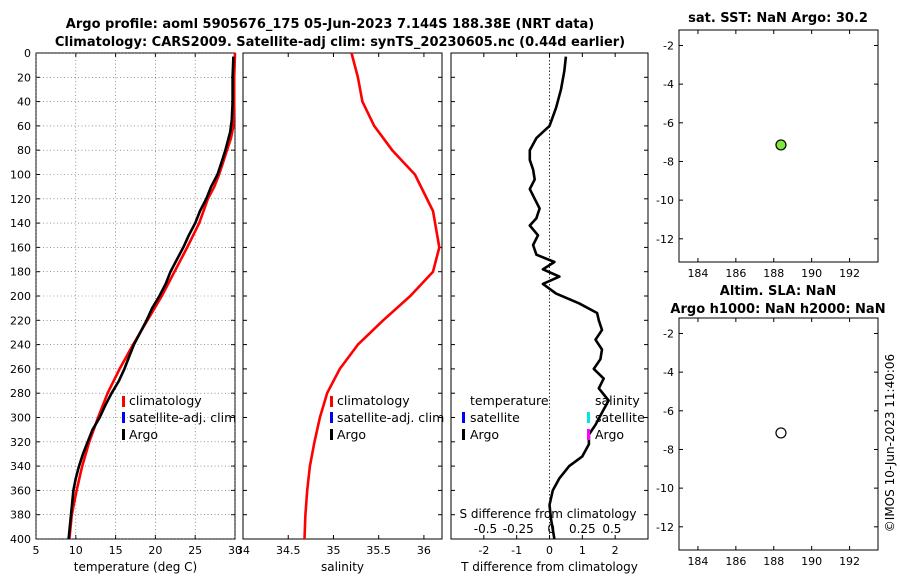 Image resolution: width=900 pixels, height=580 pixels. I want to click on timestamp-label: ©IMOS 10-Jun-2023 11:40:06, so click(890, 443).